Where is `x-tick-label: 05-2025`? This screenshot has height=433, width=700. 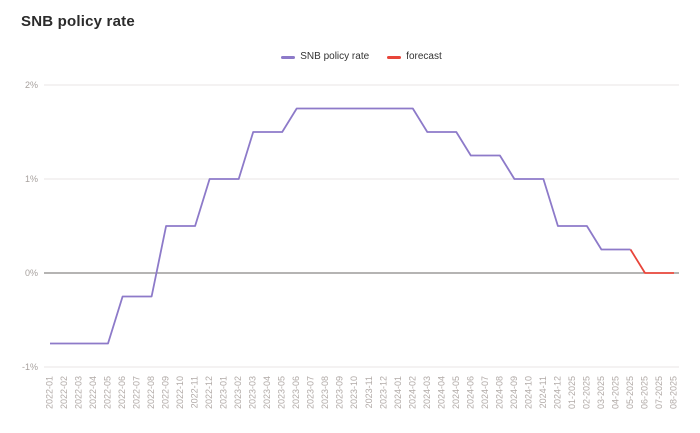 x-tick-label: 05-2025 is located at coordinates (630, 392).